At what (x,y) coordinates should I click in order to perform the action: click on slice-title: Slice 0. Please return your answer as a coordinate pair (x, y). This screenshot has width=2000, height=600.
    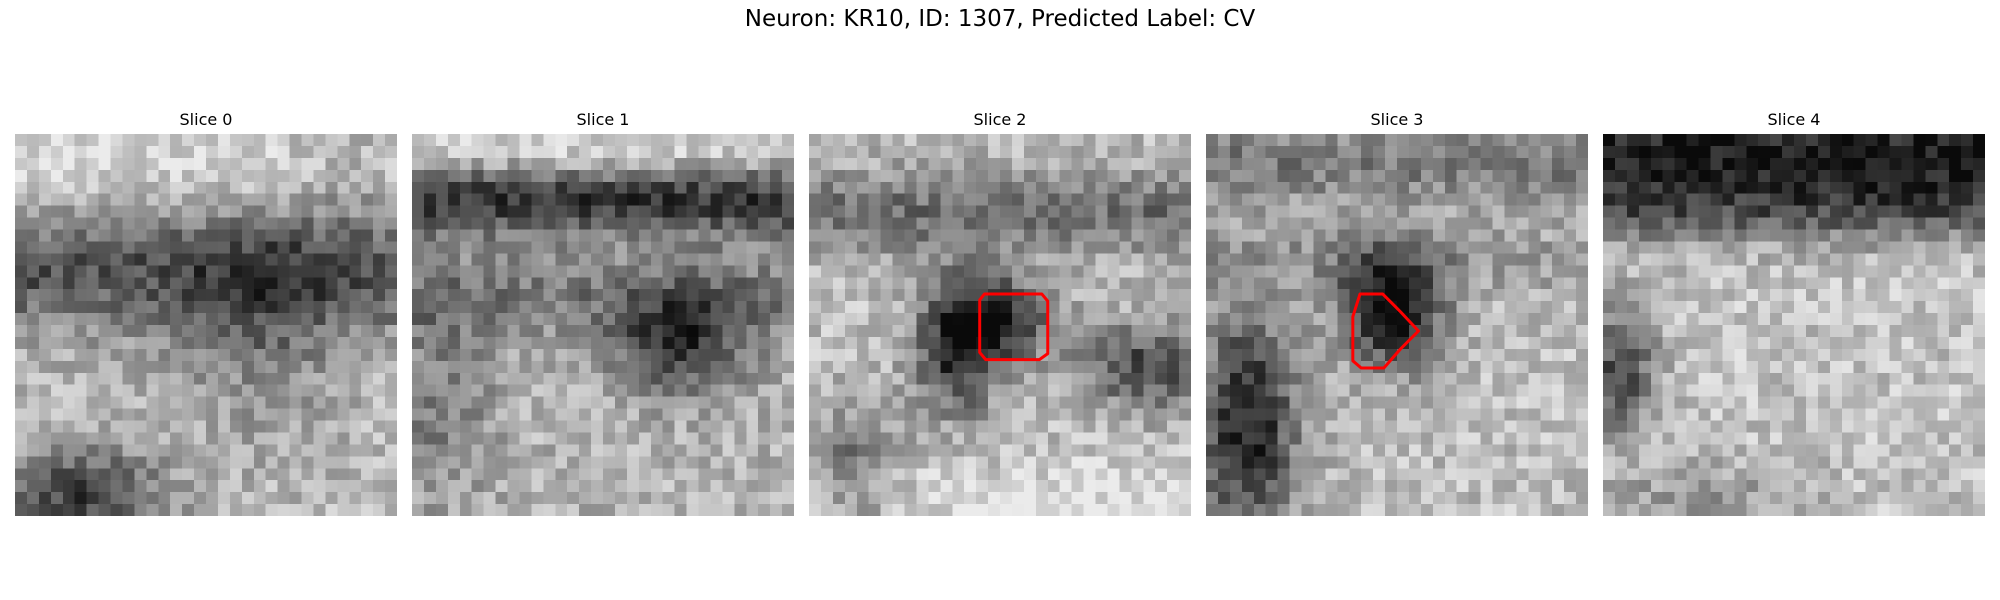
    Looking at the image, I should click on (206, 119).